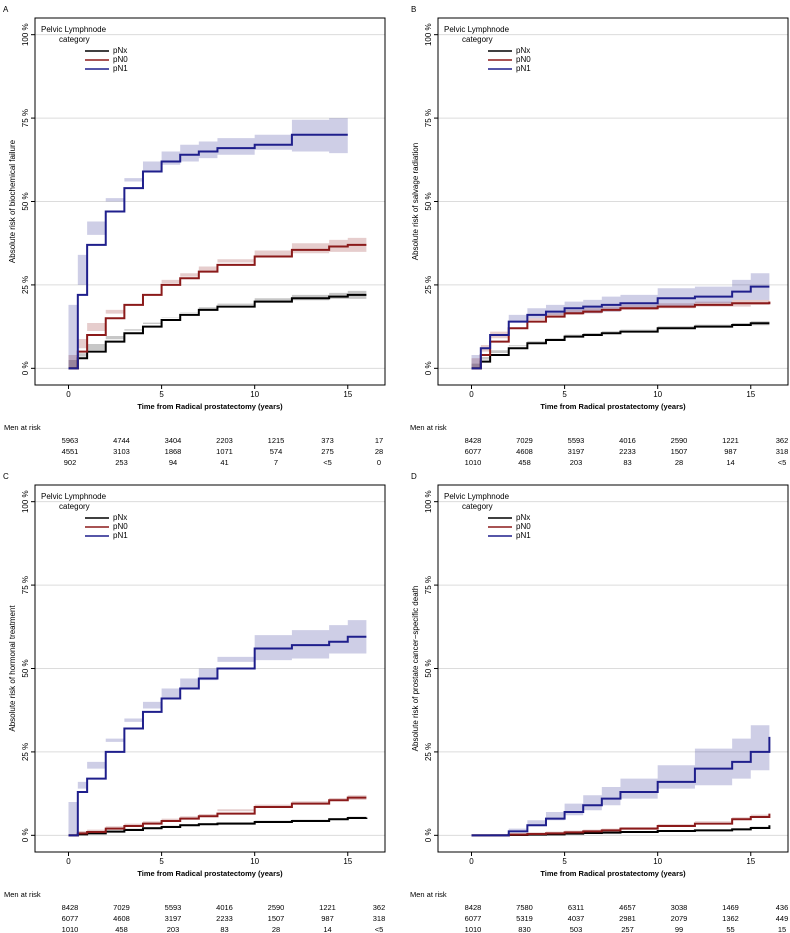 The height and width of the screenshot is (933, 790). Describe the element at coordinates (576, 929) in the screenshot. I see `risk-count: 503` at that location.